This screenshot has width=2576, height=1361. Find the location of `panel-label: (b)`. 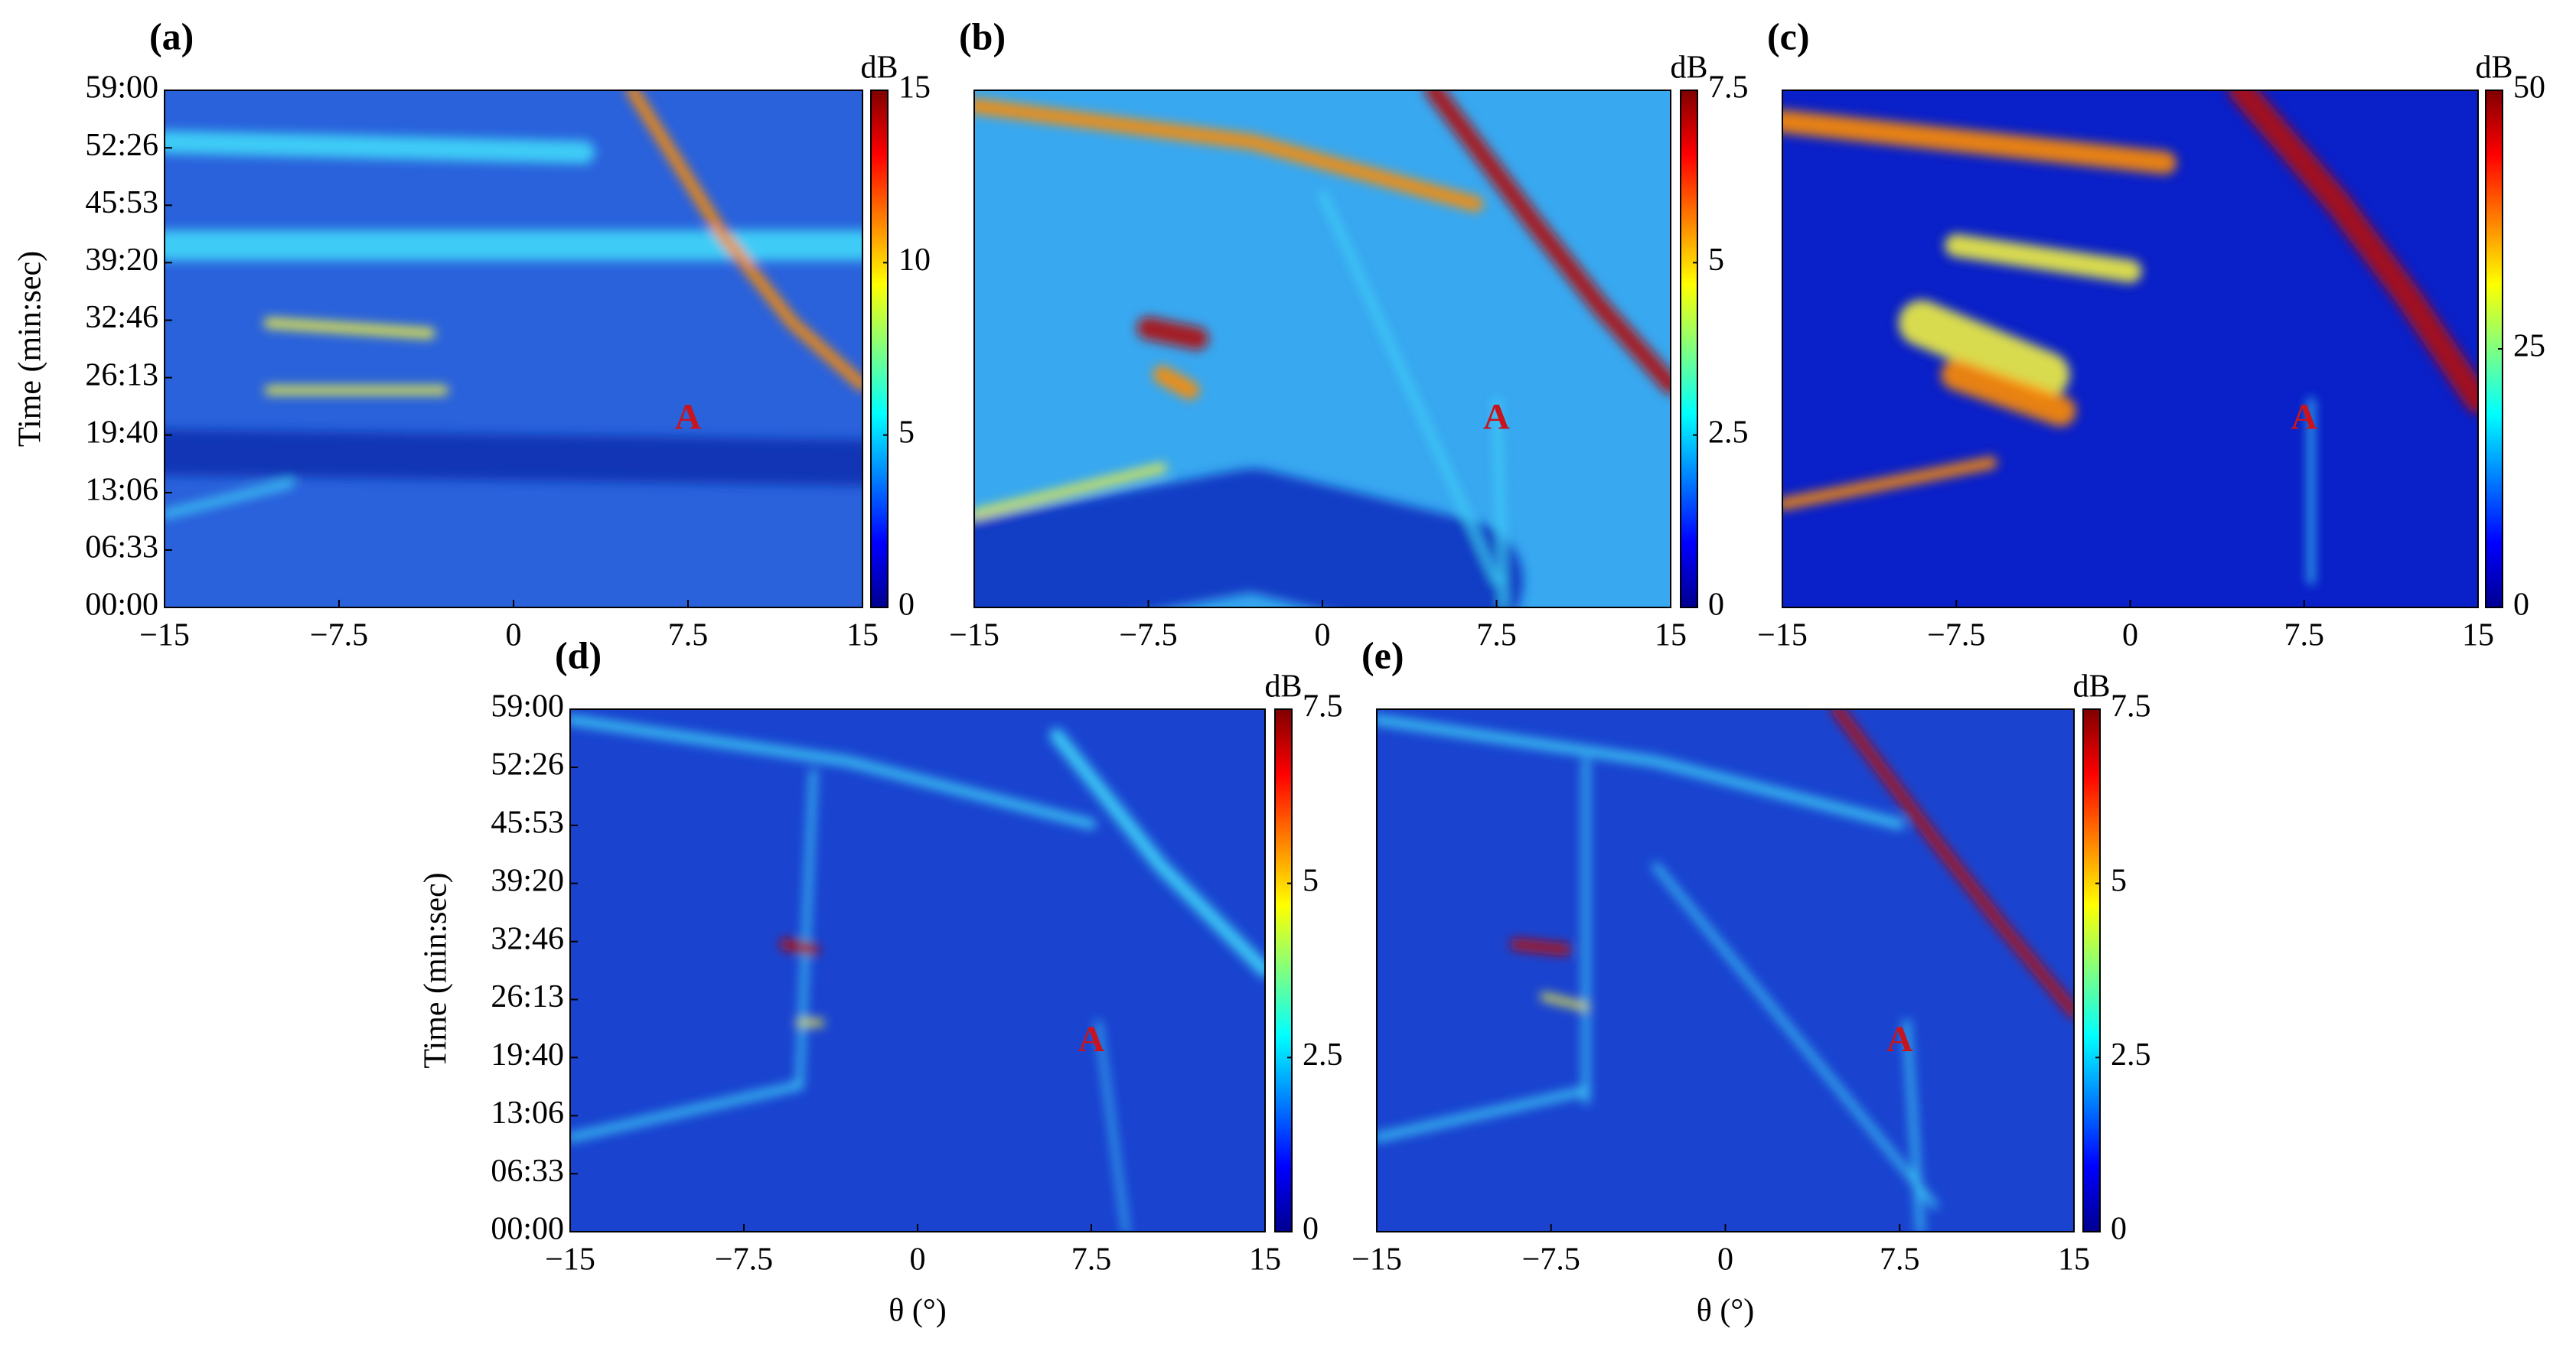

panel-label: (b) is located at coordinates (983, 36).